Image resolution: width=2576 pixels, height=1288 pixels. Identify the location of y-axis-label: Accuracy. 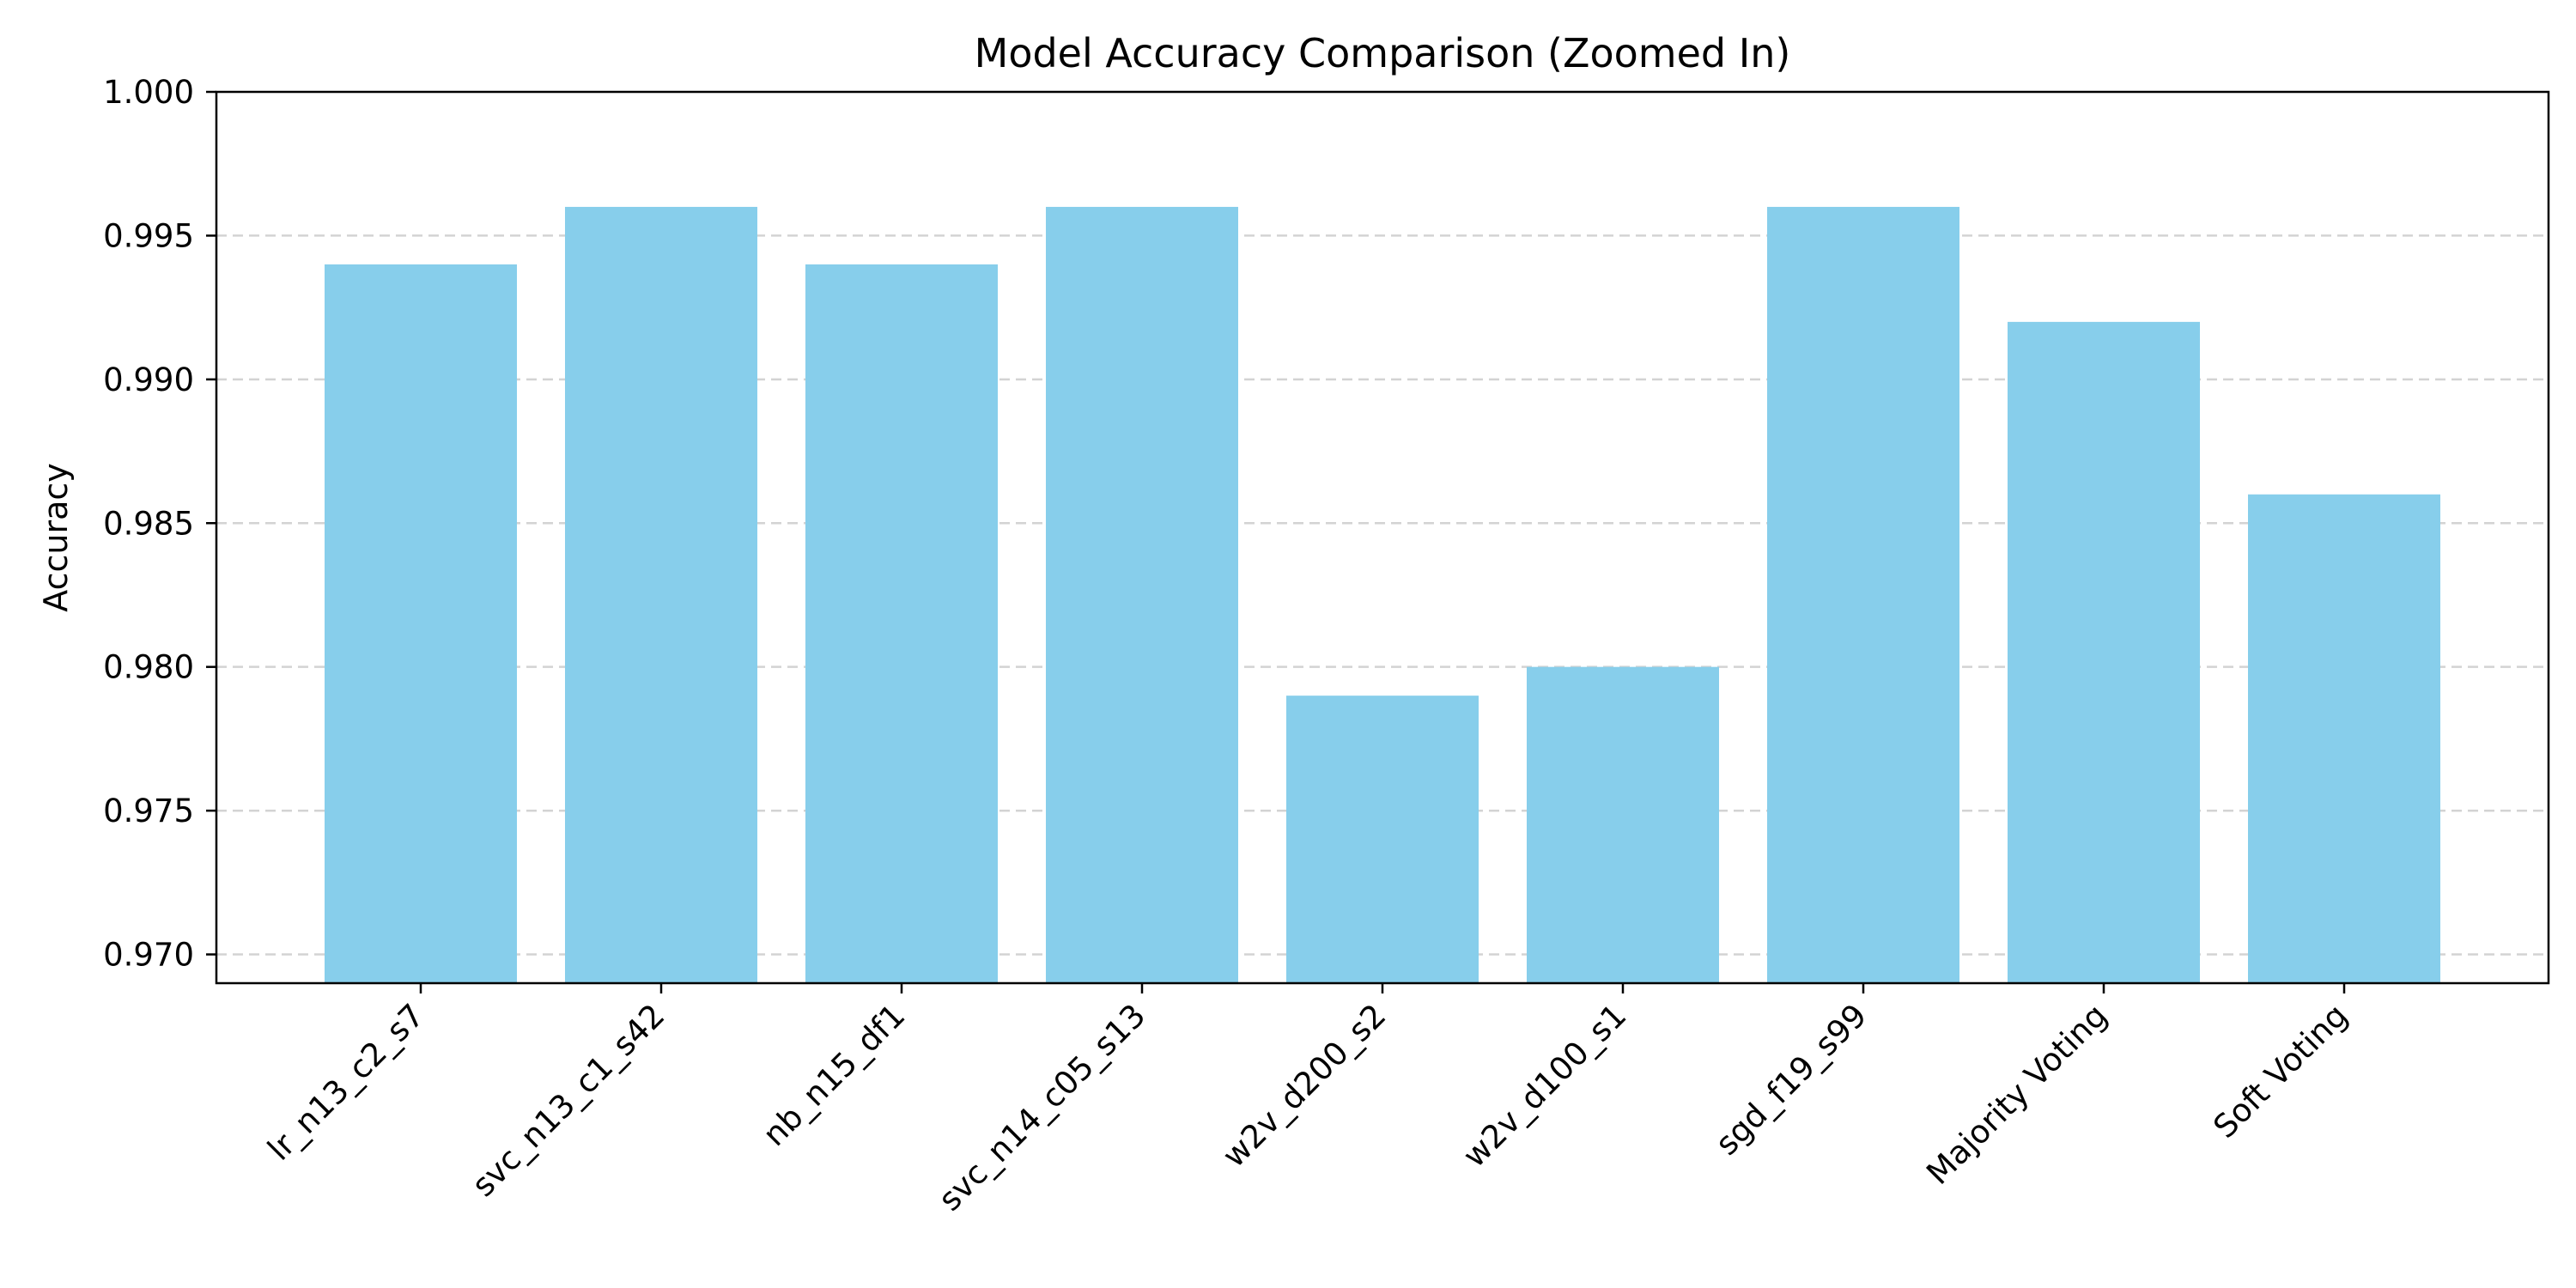
(56, 537).